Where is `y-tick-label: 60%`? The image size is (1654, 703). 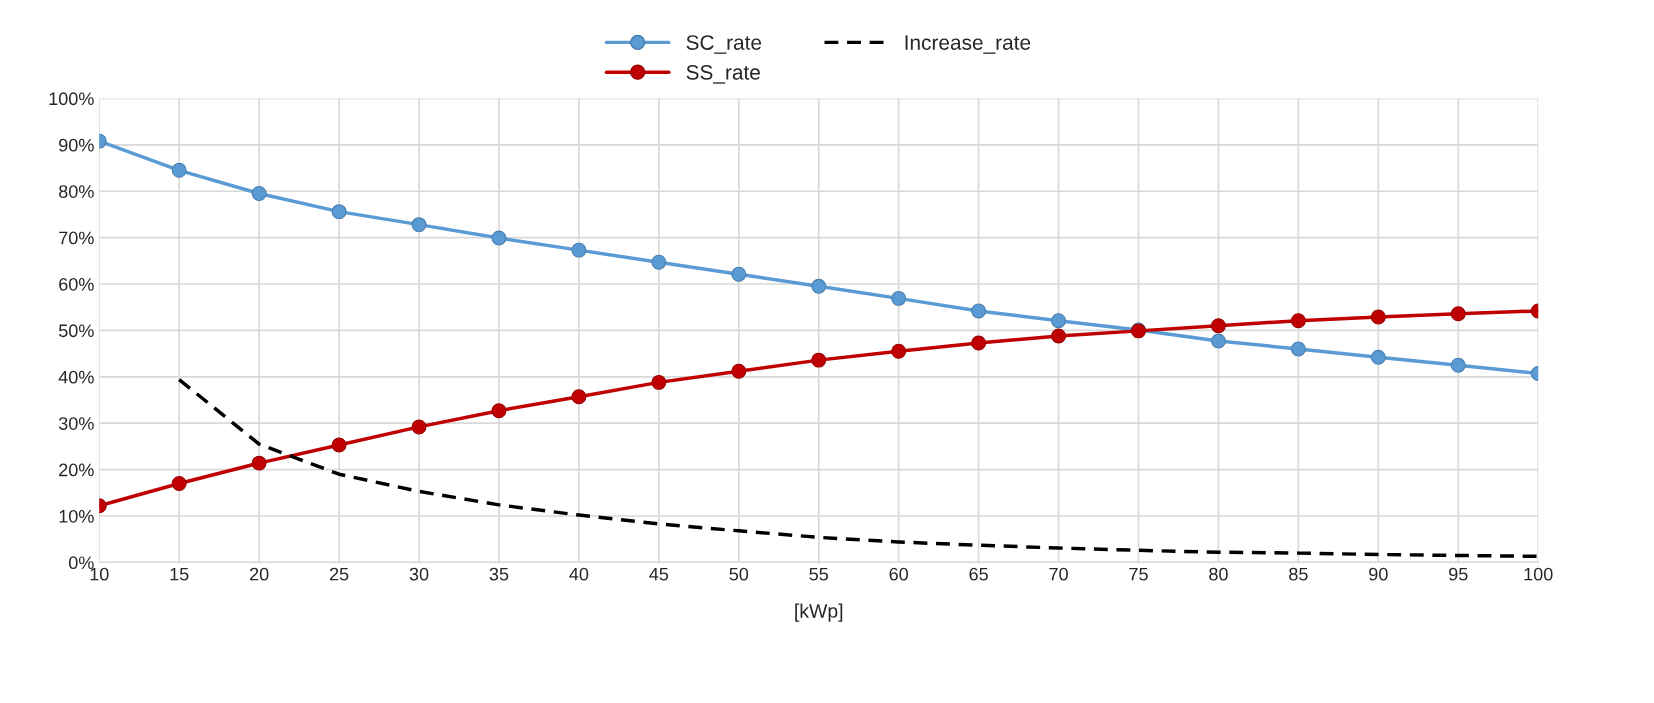
y-tick-label: 60% is located at coordinates (76, 284).